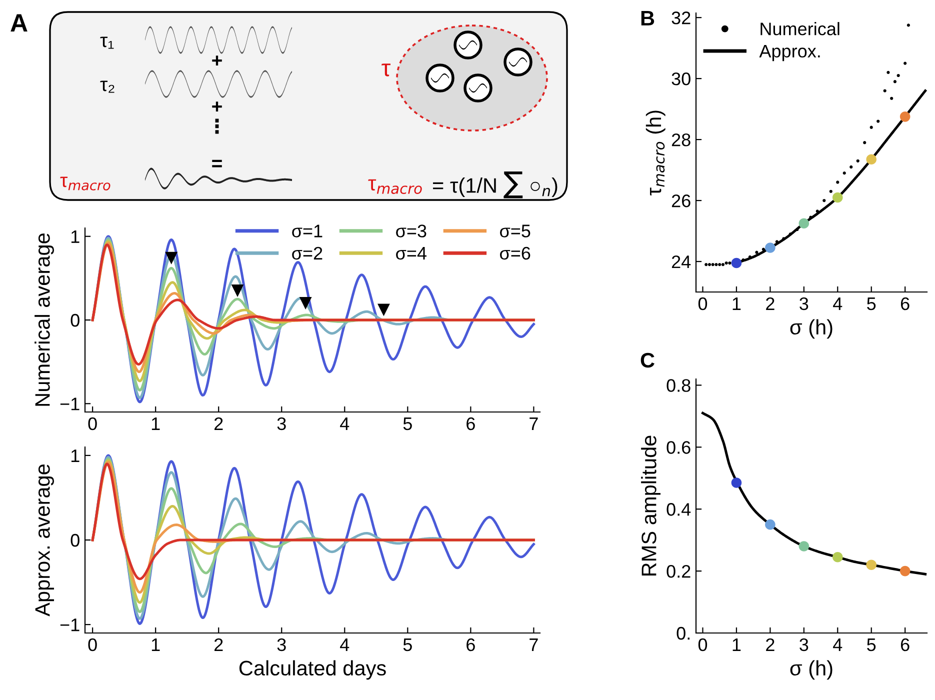 The height and width of the screenshot is (700, 935). What do you see at coordinates (307, 231) in the screenshot?
I see `legend-label: σ=1` at bounding box center [307, 231].